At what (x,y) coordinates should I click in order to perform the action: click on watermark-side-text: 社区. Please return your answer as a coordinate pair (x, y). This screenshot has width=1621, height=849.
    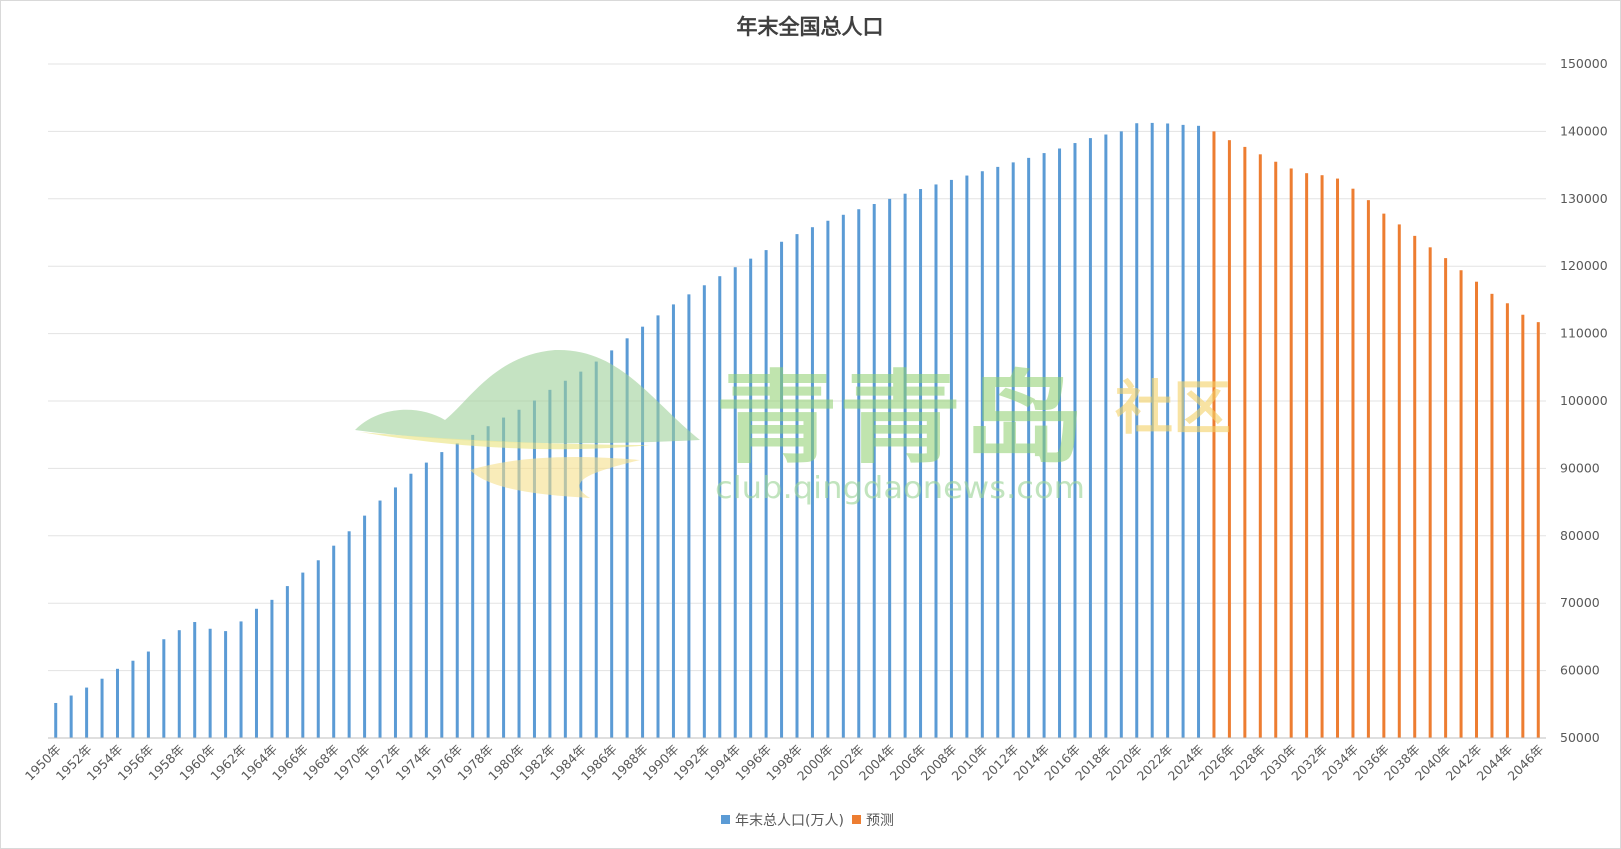
    Looking at the image, I should click on (1173, 408).